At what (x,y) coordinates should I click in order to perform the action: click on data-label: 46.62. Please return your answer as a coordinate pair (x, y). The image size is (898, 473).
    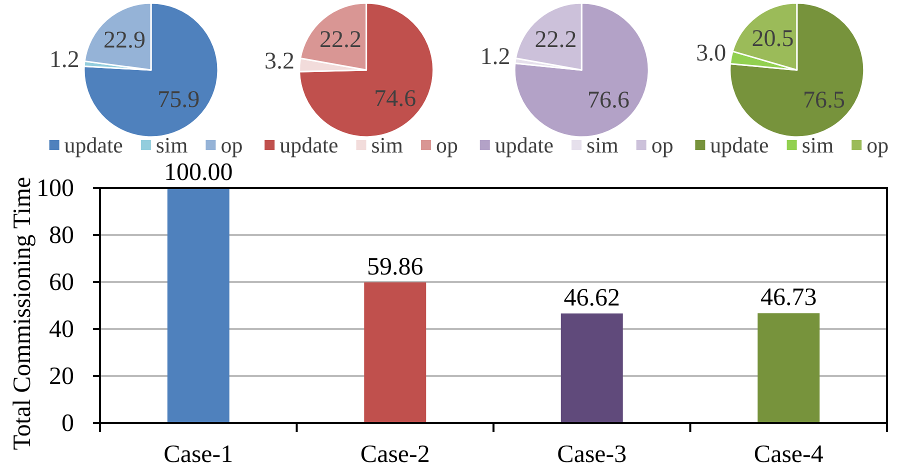
    Looking at the image, I should click on (592, 298).